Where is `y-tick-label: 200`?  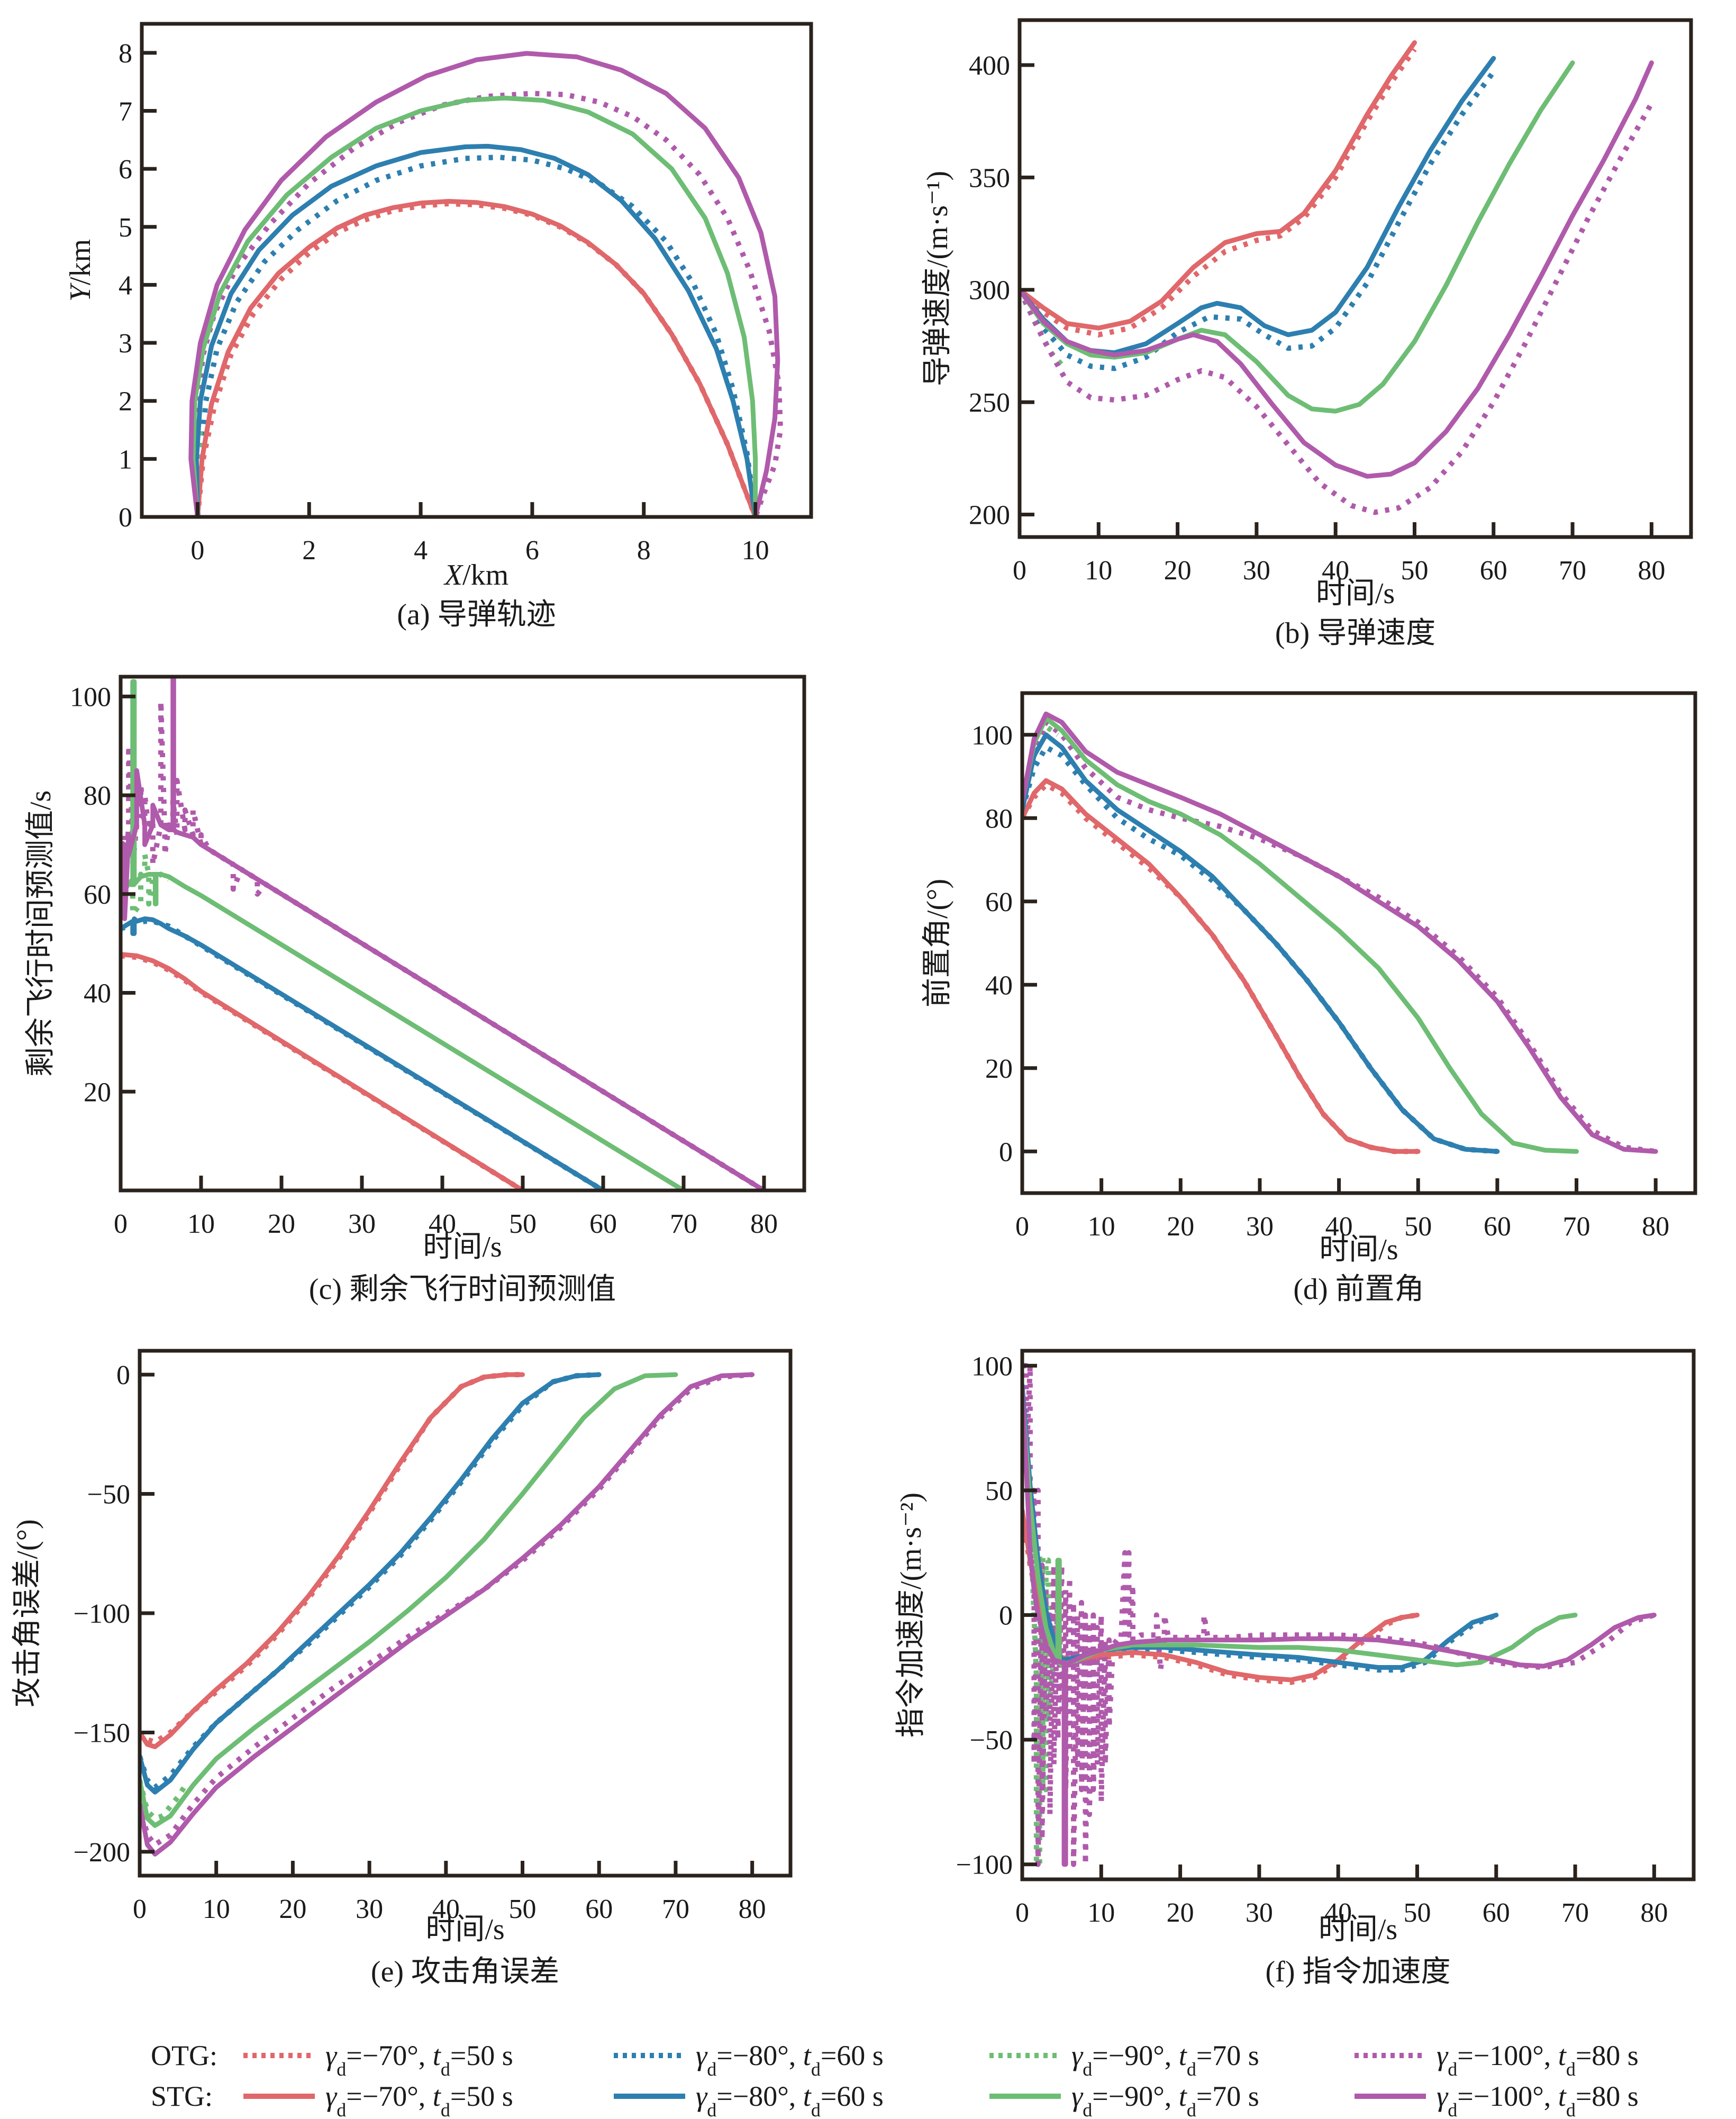
y-tick-label: 200 is located at coordinates (990, 516).